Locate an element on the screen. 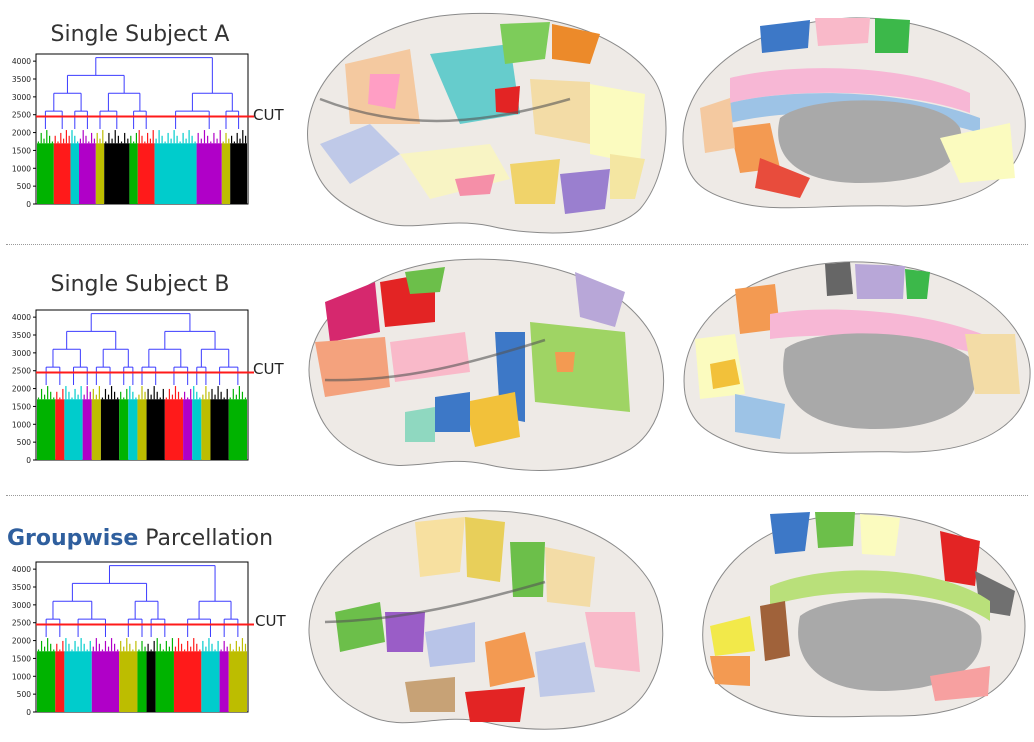  brain-medial-b is located at coordinates (857, 357).